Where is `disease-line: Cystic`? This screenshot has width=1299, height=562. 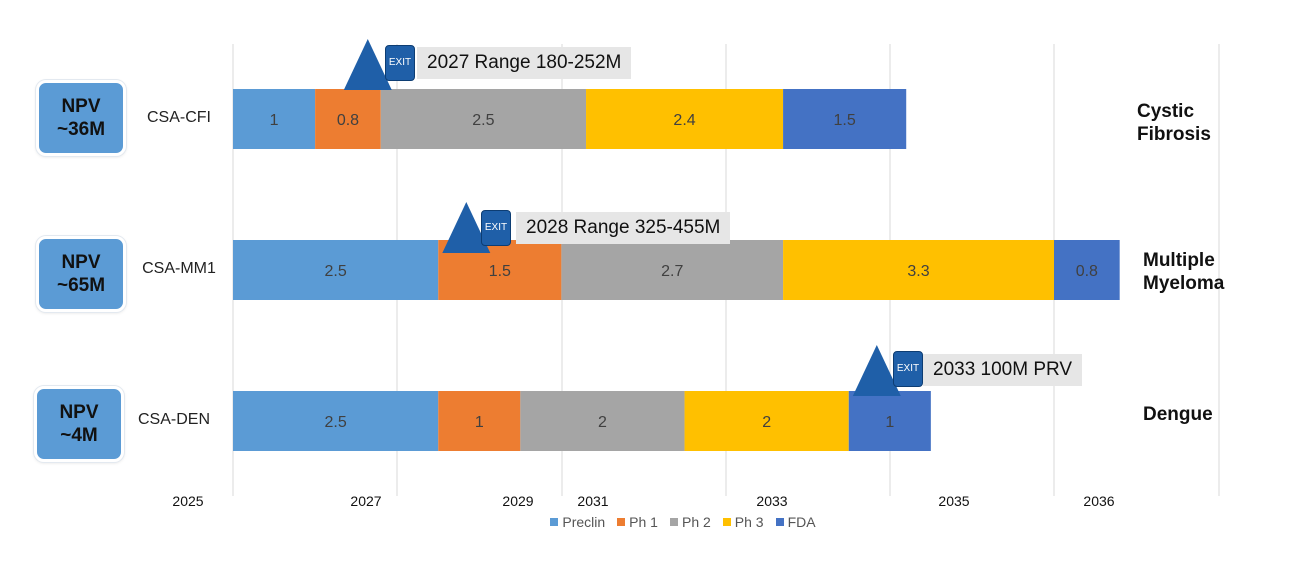
disease-line: Cystic is located at coordinates (1166, 111).